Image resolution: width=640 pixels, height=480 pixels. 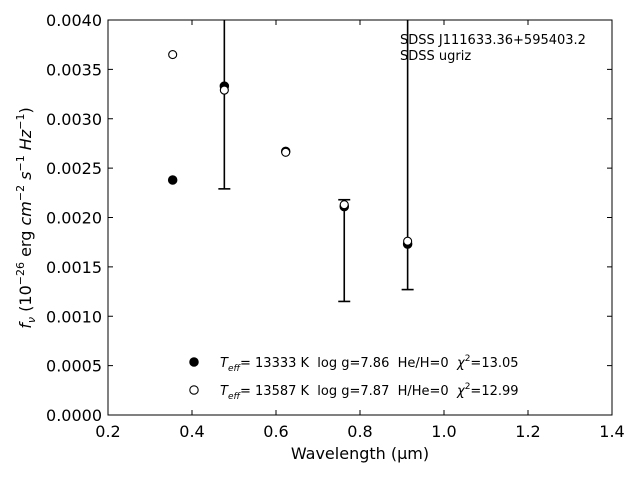 What do you see at coordinates (224, 90) in the screenshot?
I see `open-point-g` at bounding box center [224, 90].